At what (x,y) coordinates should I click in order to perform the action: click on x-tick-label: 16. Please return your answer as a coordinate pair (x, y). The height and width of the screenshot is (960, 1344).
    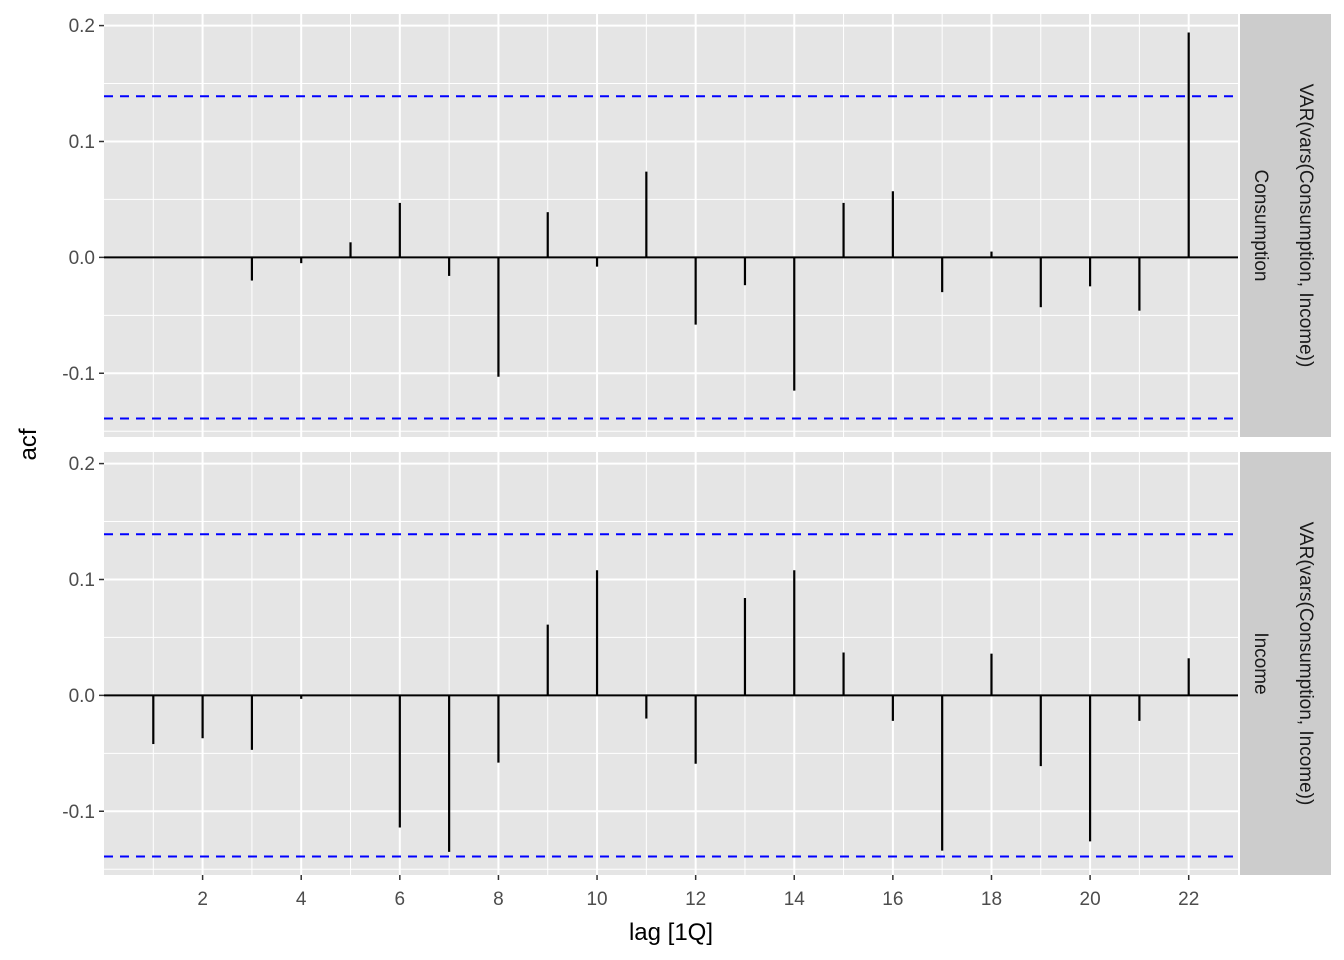
    Looking at the image, I should click on (892, 899).